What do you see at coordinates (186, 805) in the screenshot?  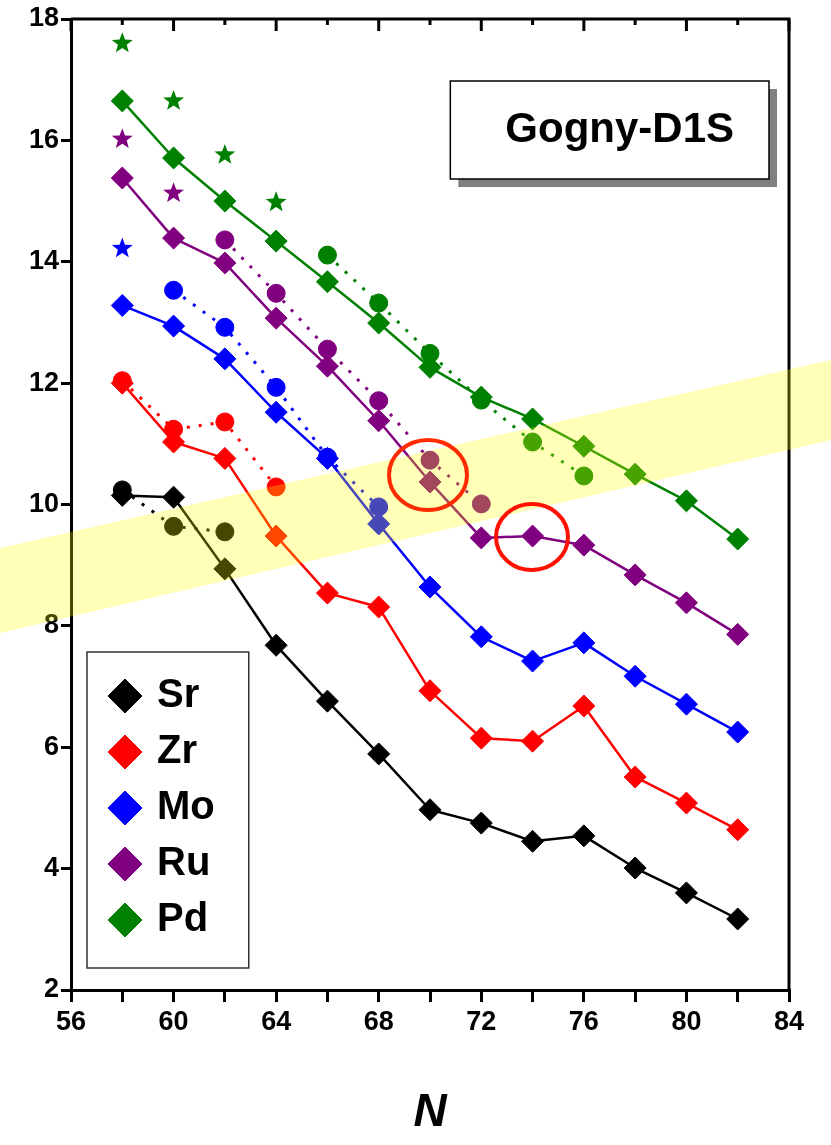 I see `legend-label: Mo` at bounding box center [186, 805].